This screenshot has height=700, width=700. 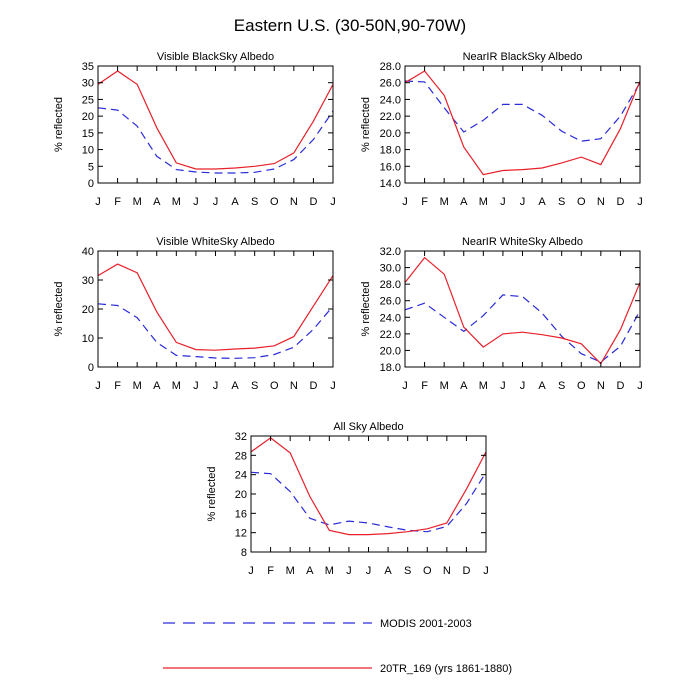 I want to click on y-tick-label: 22.0, so click(x=390, y=335).